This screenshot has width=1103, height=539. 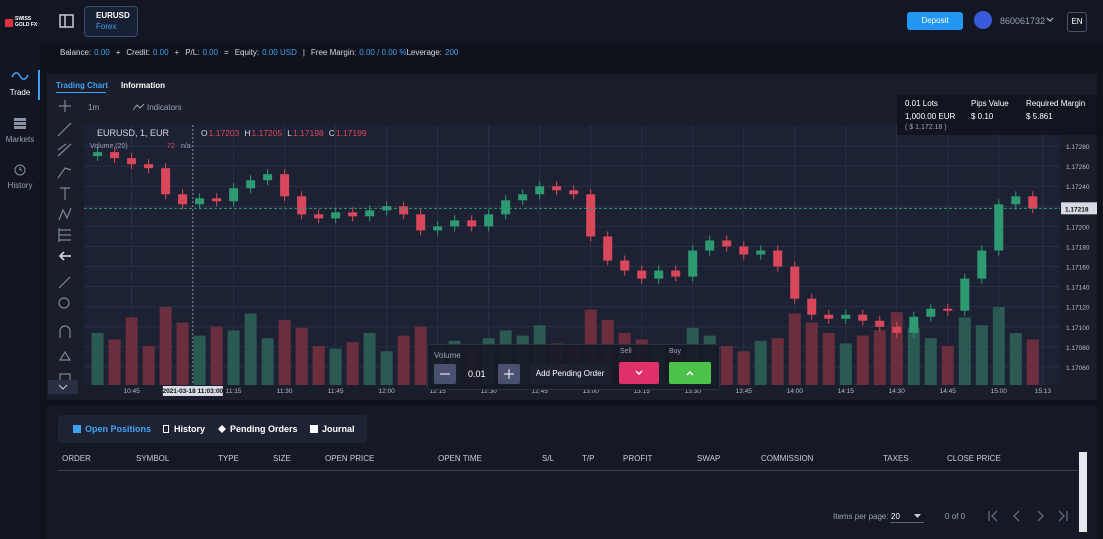 I want to click on deposit-button: Deposit, so click(x=935, y=21).